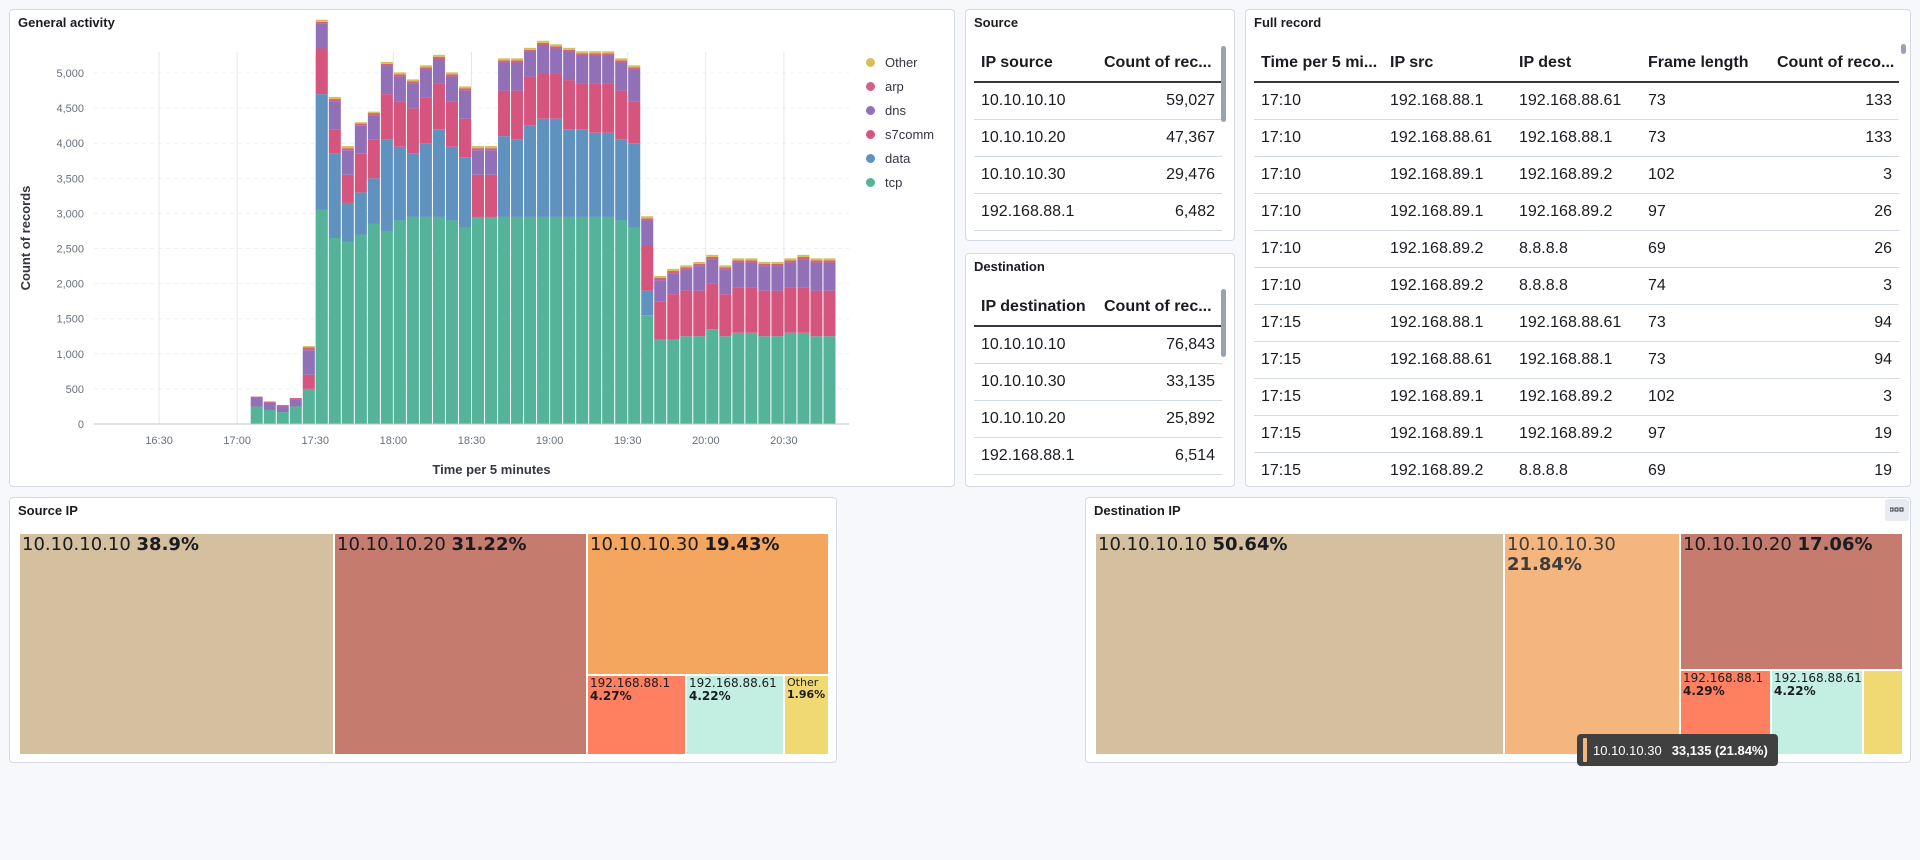  Describe the element at coordinates (460, 644) in the screenshot. I see `treemap-cell: 10.10.10.20 31.22%` at that location.